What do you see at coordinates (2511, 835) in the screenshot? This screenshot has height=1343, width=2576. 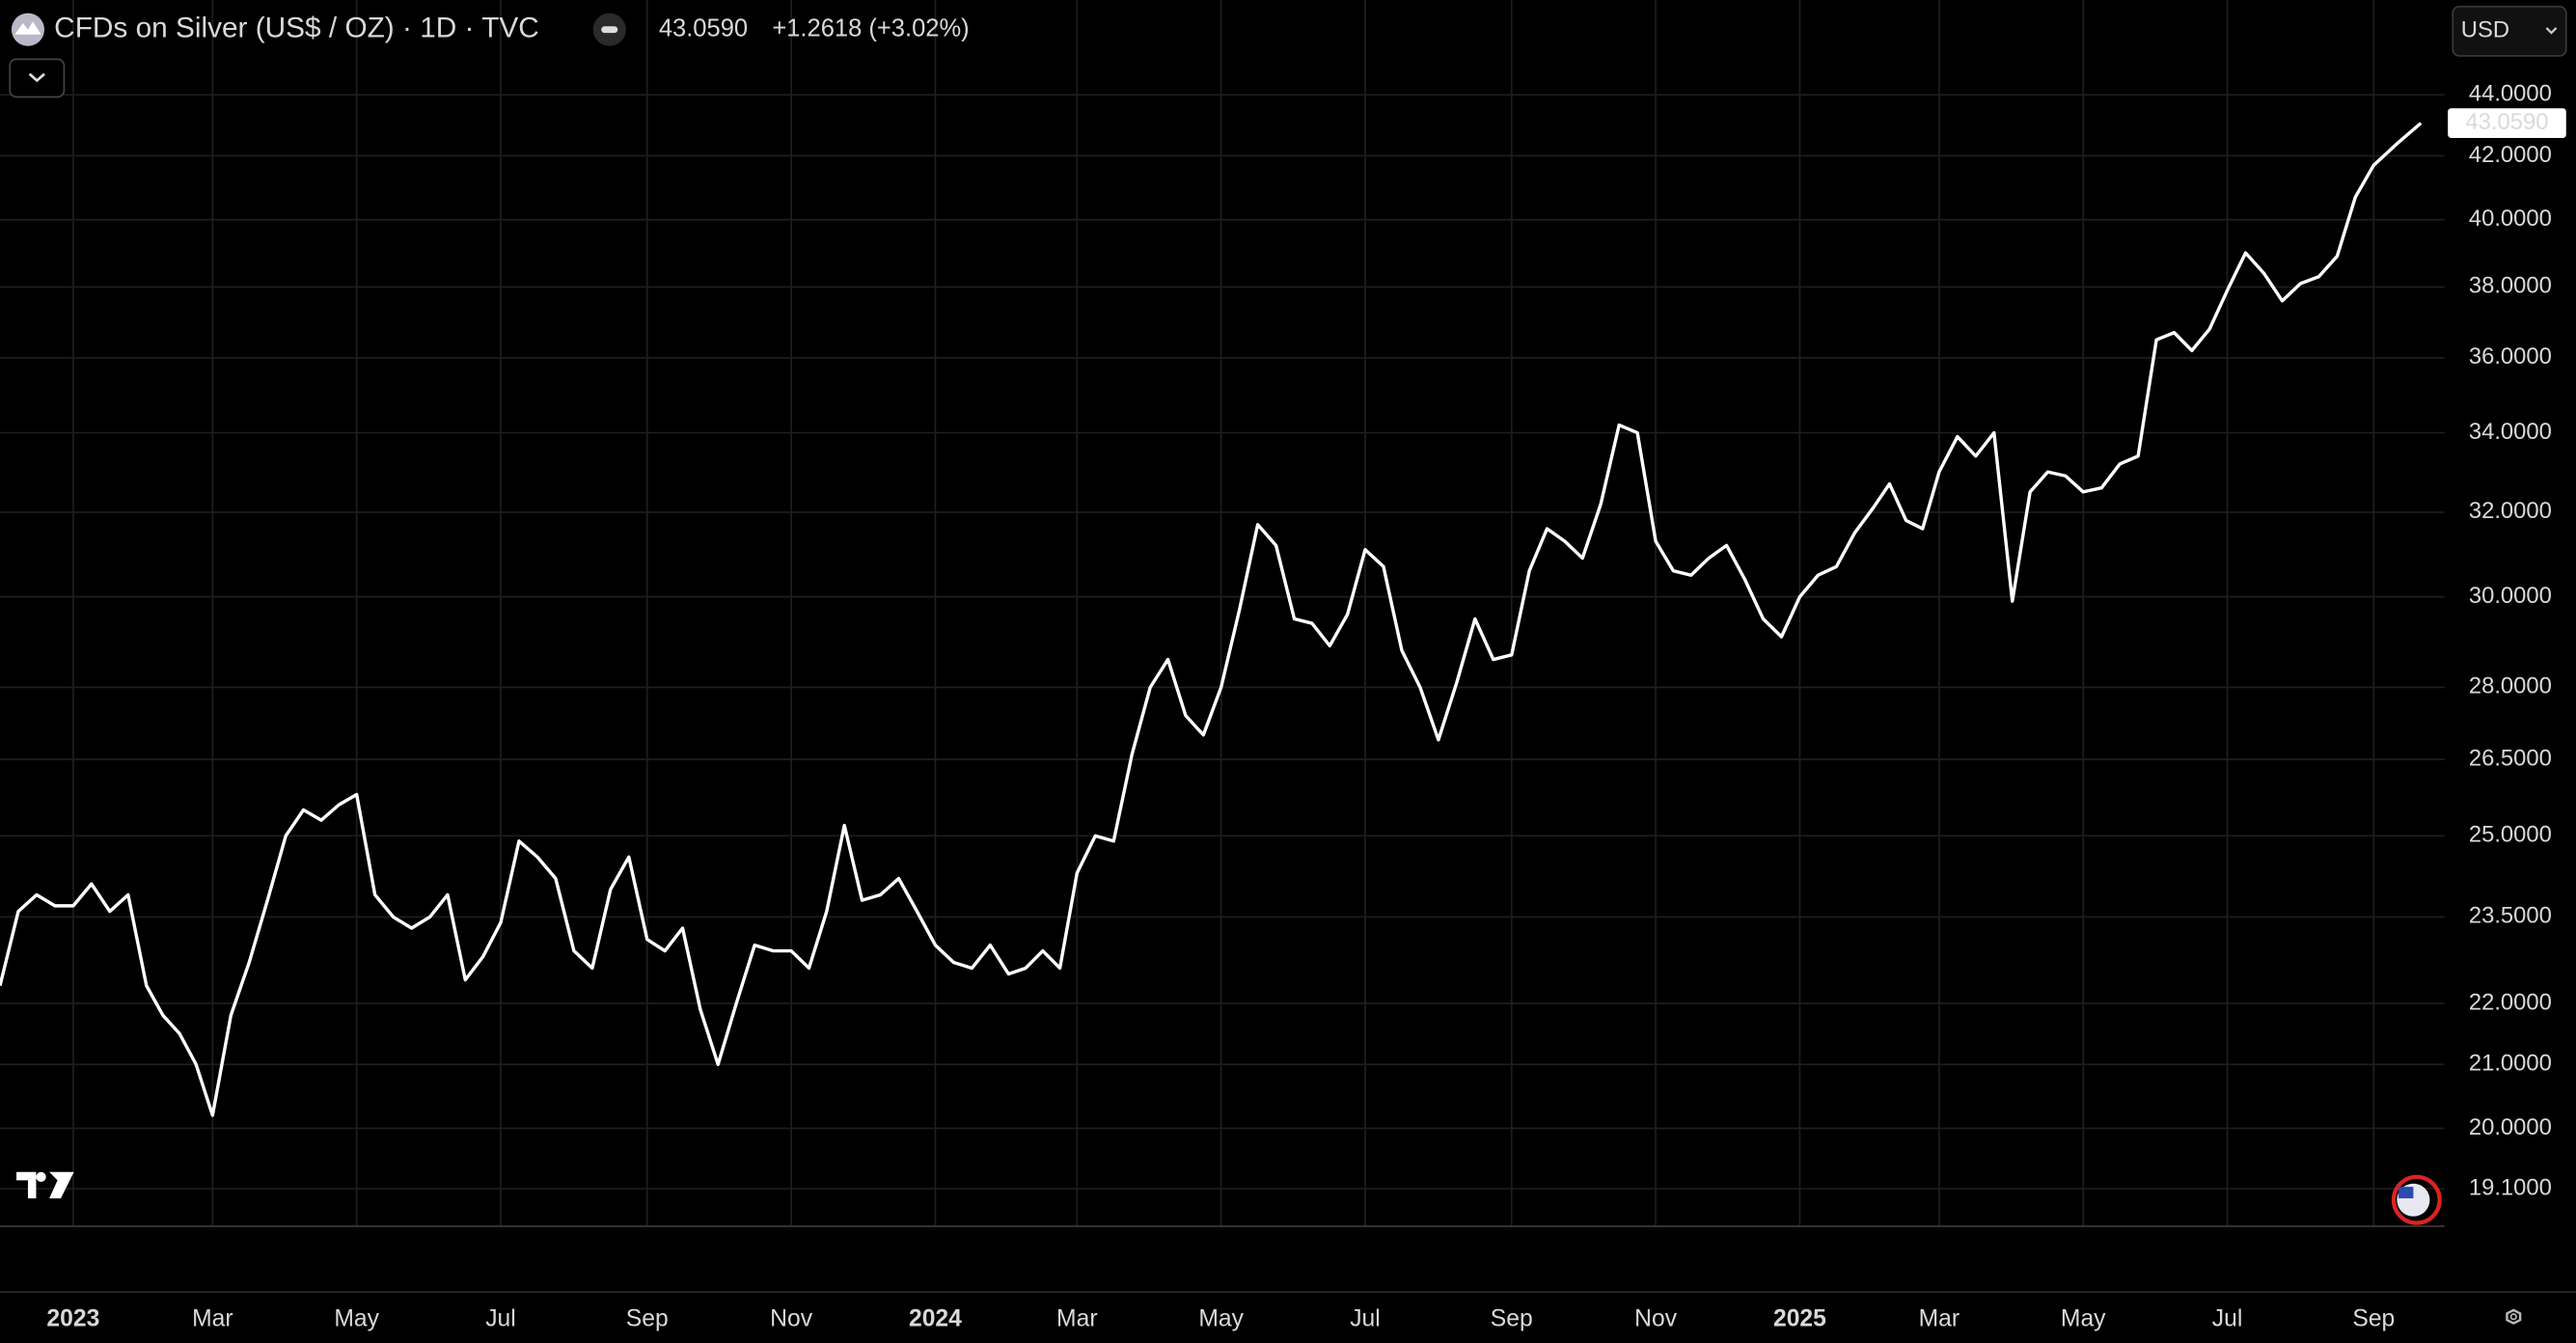 I see `y-tick-label: 25.0000` at bounding box center [2511, 835].